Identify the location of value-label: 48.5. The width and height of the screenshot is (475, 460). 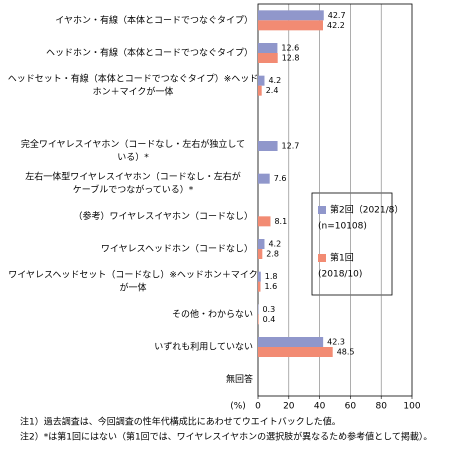
(346, 352).